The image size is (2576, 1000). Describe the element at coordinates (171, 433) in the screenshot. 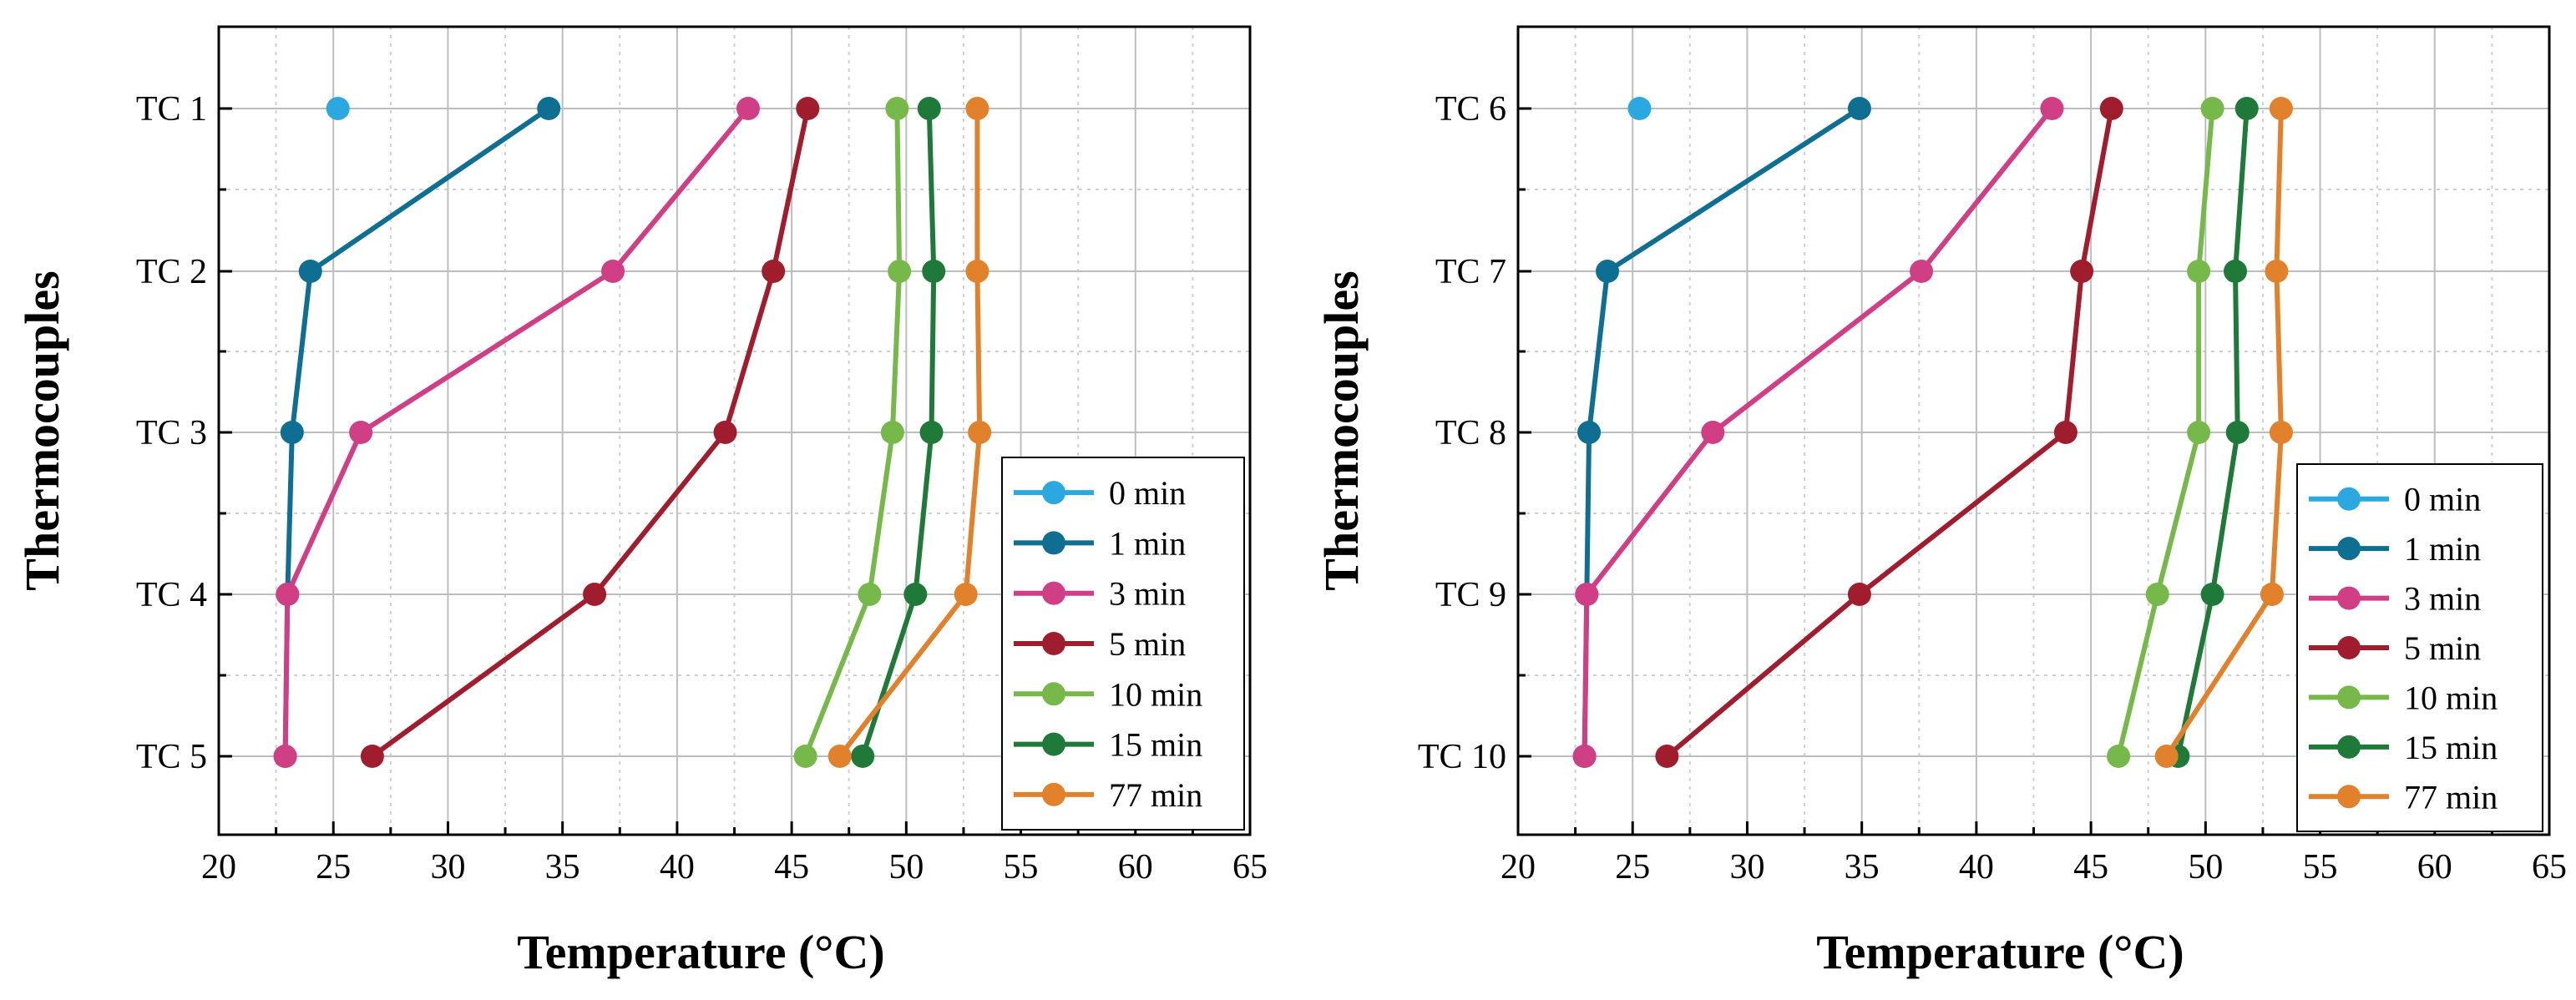

I see `y-tick-label: TC 3` at that location.